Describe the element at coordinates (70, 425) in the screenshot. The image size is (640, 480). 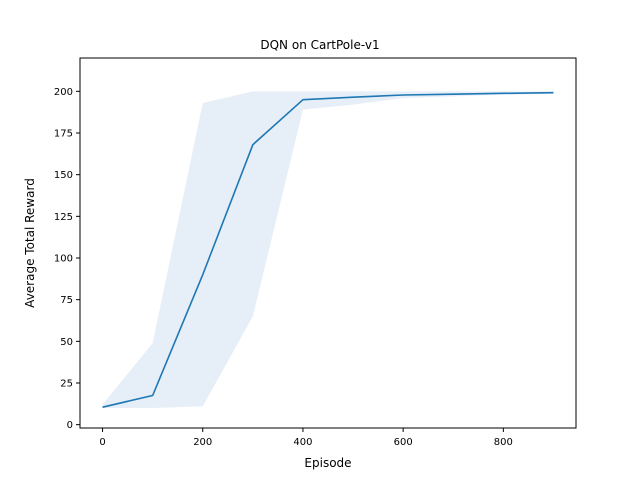
I see `y-tick-label: 0` at that location.